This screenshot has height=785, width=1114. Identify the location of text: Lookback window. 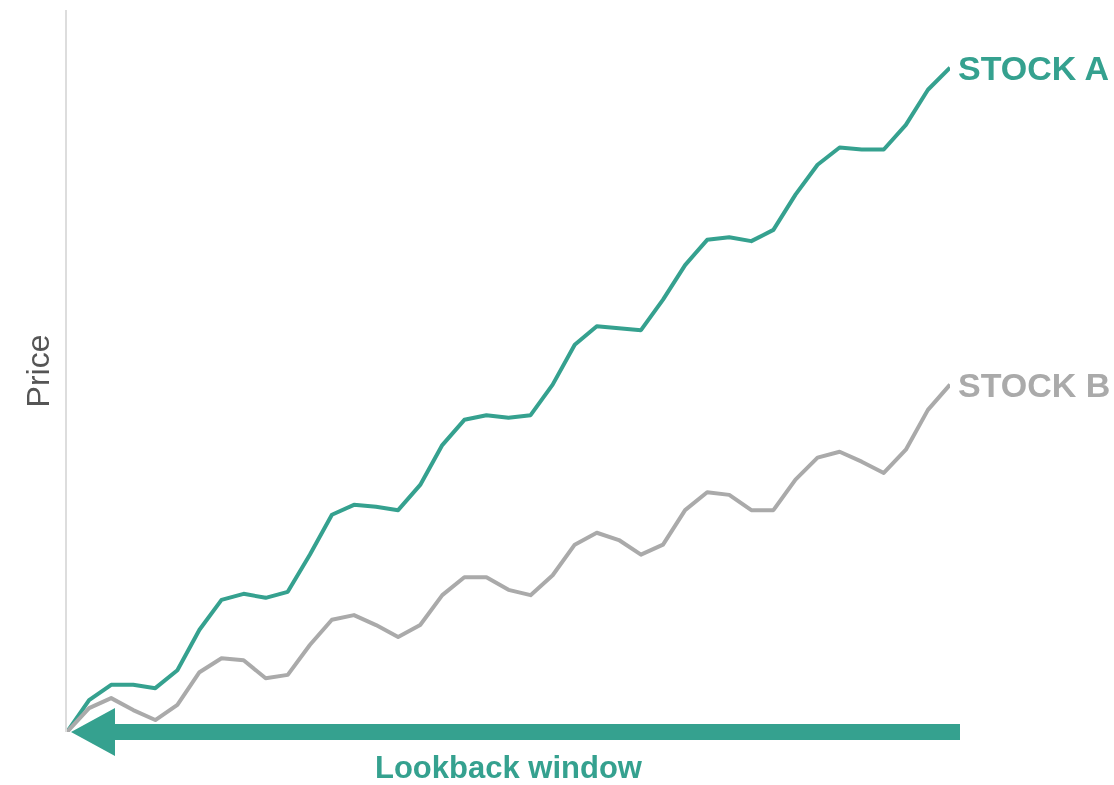
(509, 767).